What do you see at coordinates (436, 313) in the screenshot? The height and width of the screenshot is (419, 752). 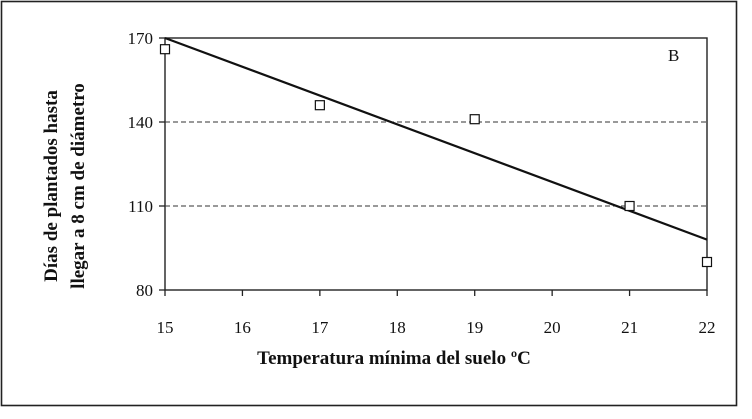 I see `x-axis-ticks: 15 16 17 18 19 20 21 22` at bounding box center [436, 313].